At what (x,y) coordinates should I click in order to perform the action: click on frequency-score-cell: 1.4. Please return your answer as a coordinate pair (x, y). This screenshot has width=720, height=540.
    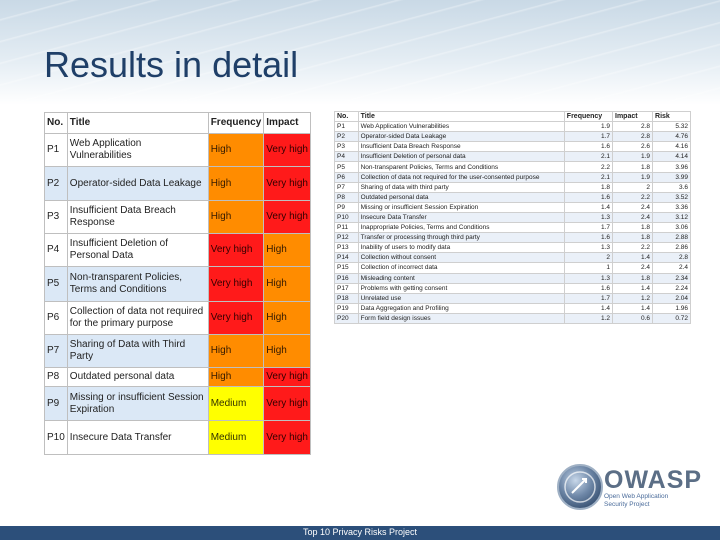
    Looking at the image, I should click on (588, 207).